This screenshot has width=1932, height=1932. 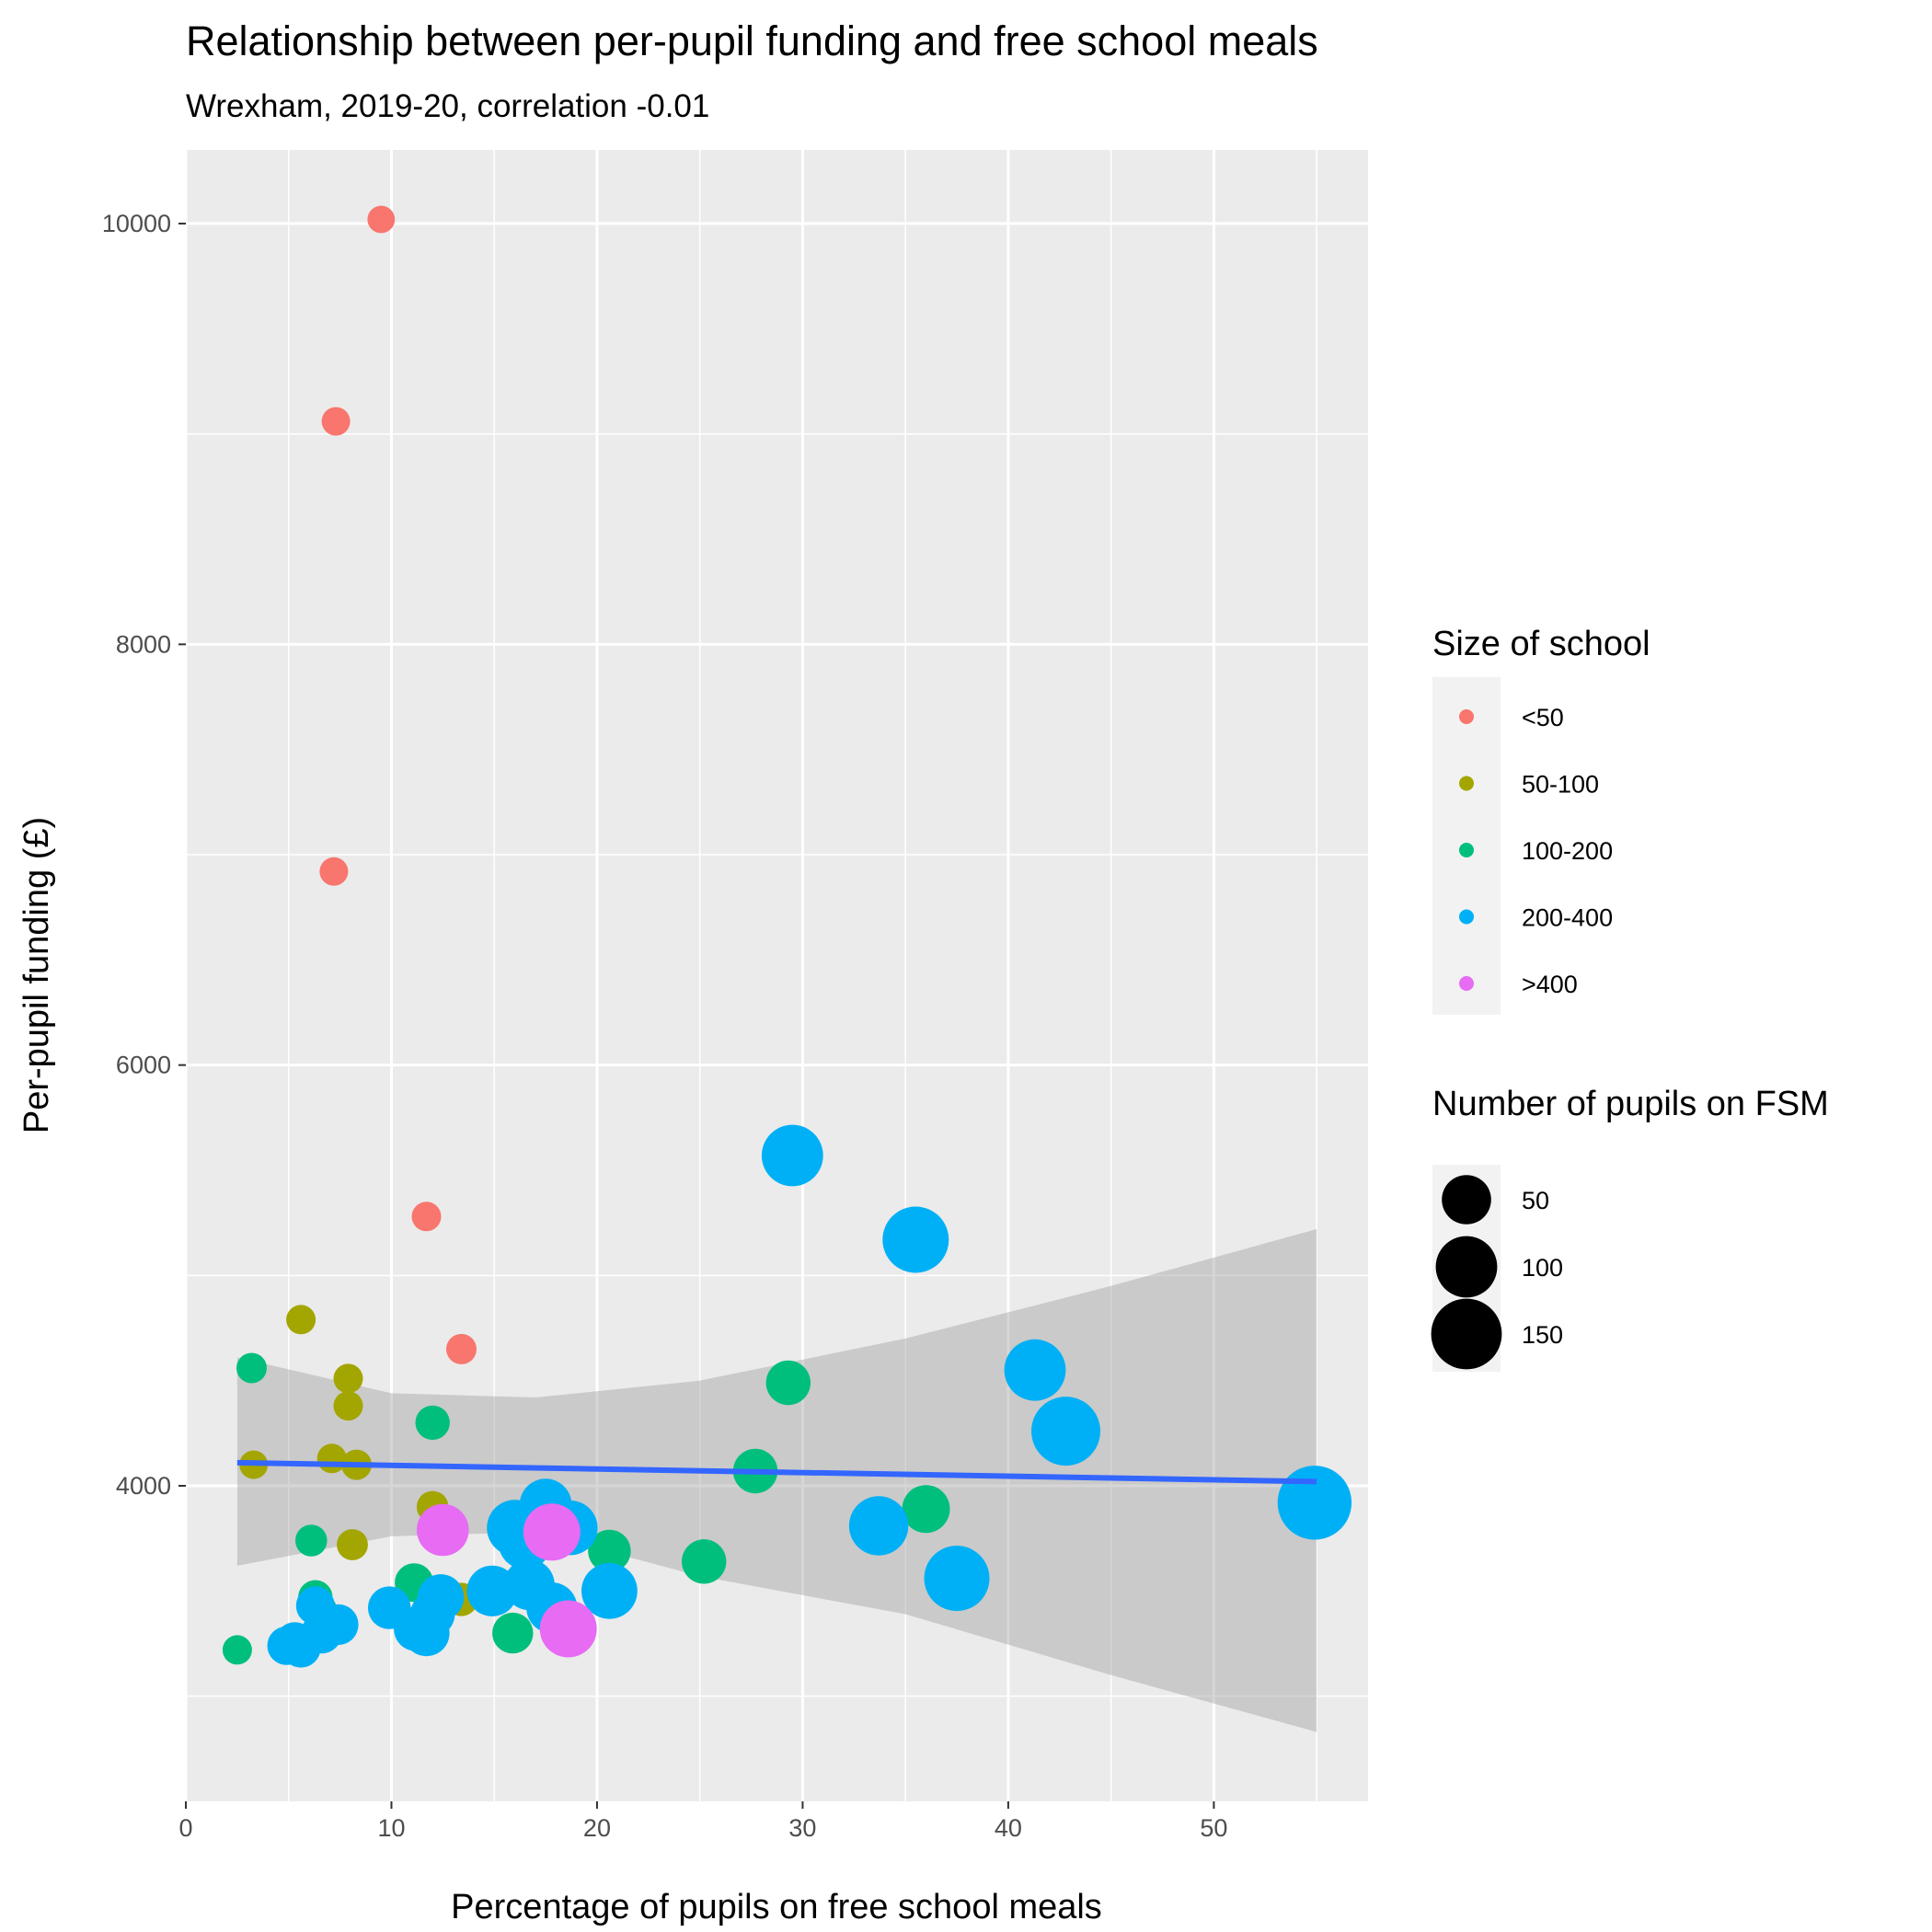 What do you see at coordinates (1550, 984) in the screenshot?
I see `legend-size-label: >400` at bounding box center [1550, 984].